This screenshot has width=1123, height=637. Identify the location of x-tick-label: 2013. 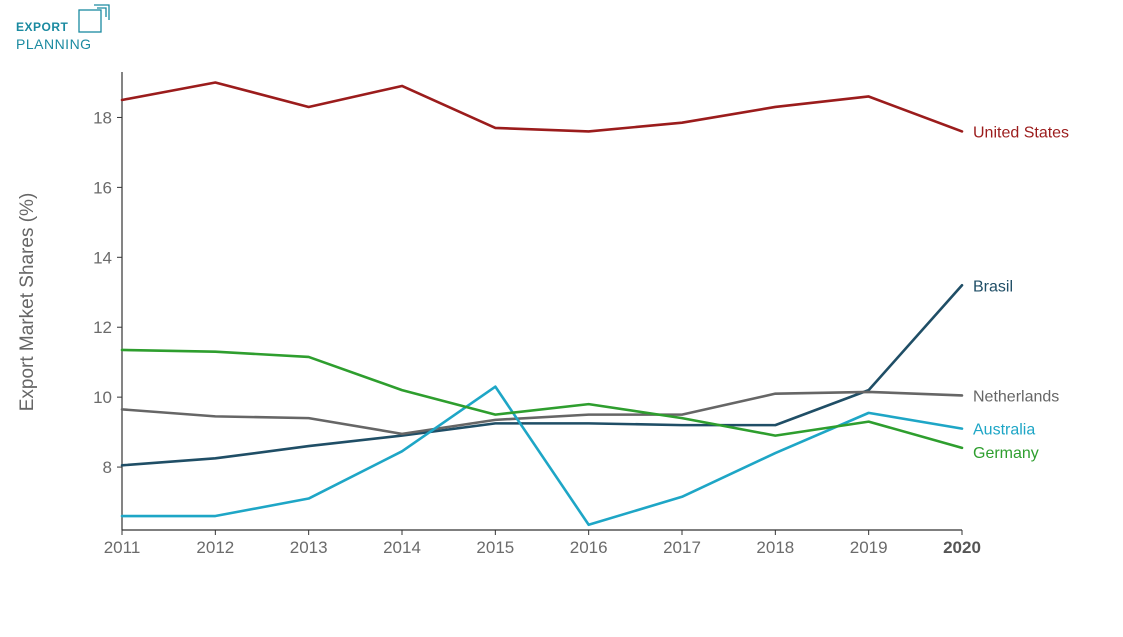
(309, 547).